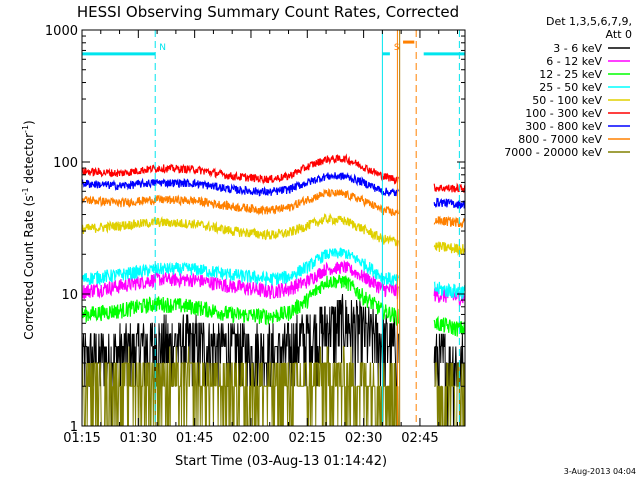  What do you see at coordinates (577, 48) in the screenshot?
I see `legend-label-1: 3 - 6 keV` at bounding box center [577, 48].